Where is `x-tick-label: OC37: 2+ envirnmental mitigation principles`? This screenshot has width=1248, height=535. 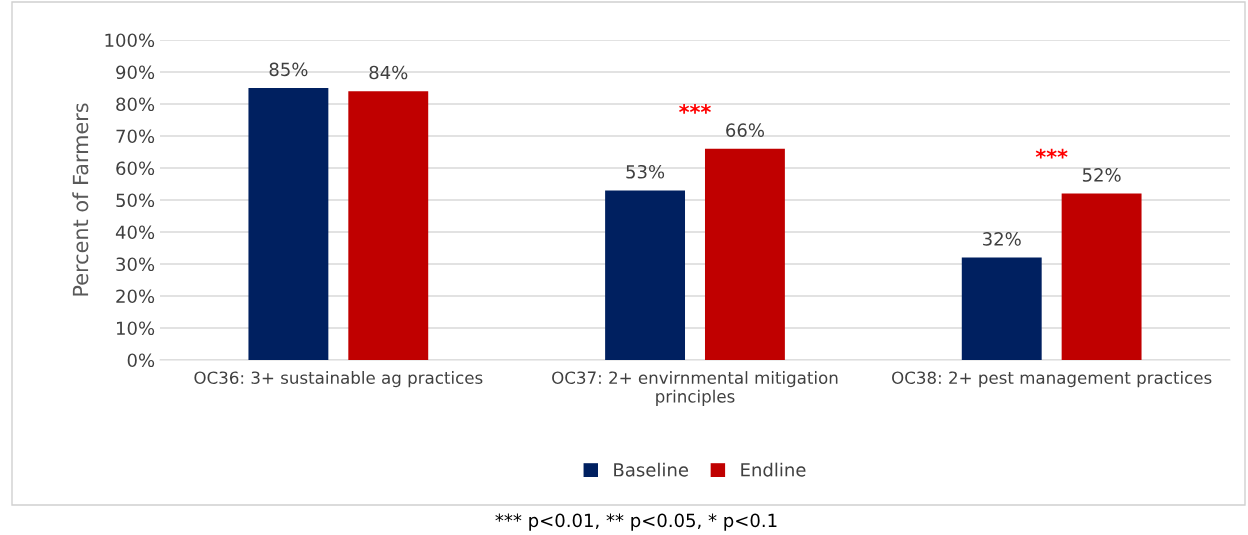 x-tick-label: OC37: 2+ envirnmental mitigation principles is located at coordinates (695, 388).